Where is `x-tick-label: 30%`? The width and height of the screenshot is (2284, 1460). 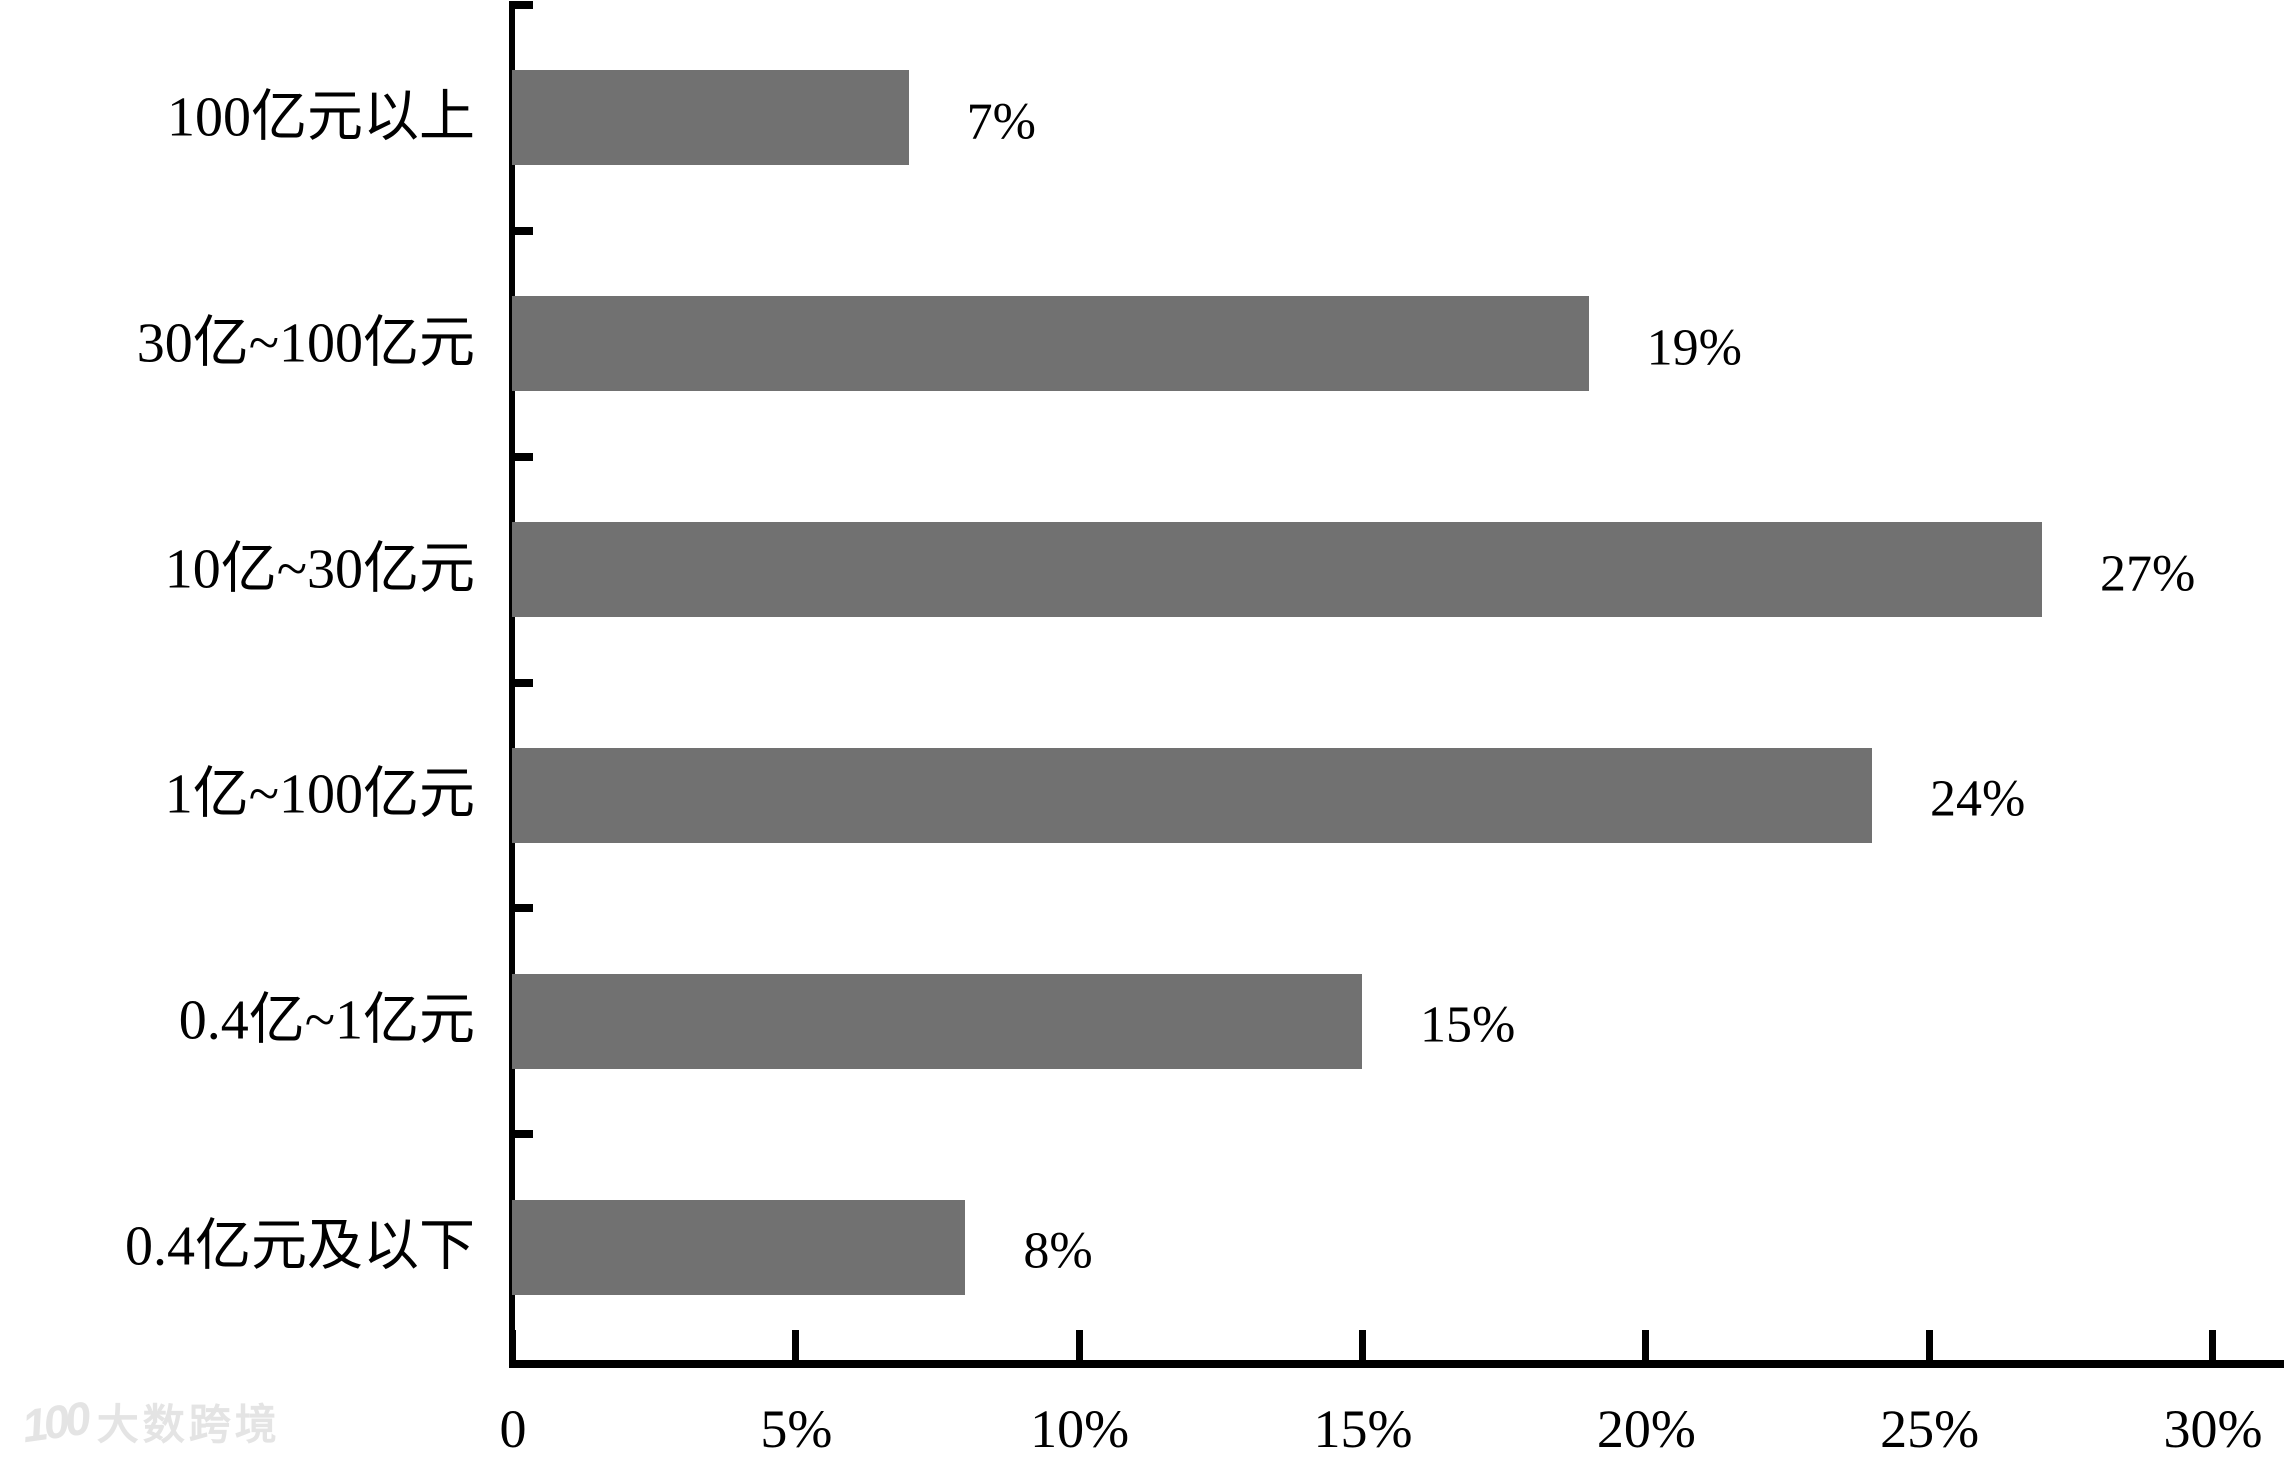 x-tick-label: 30% is located at coordinates (2213, 1429).